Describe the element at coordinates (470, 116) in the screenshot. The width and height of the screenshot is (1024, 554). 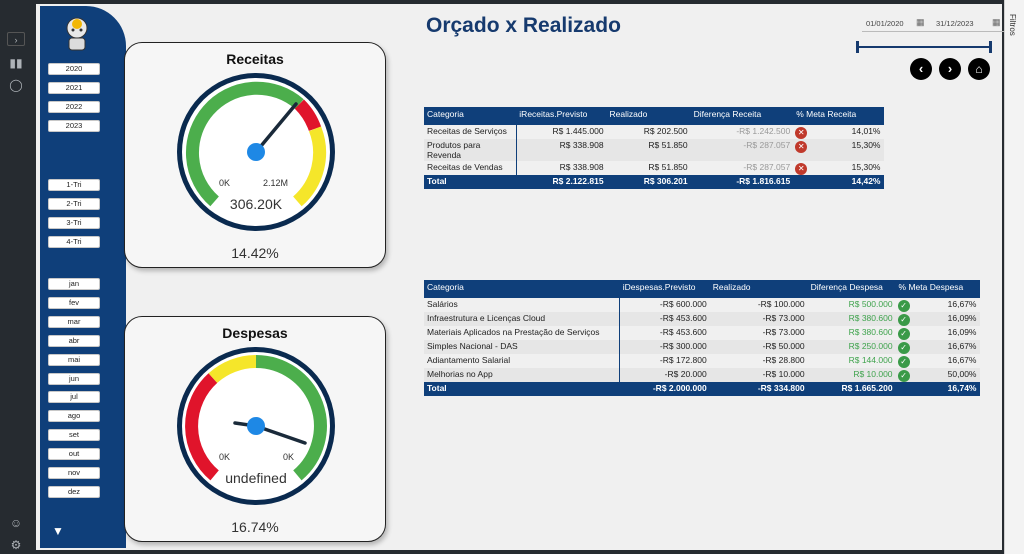
I see `rec-header-0: Categoria` at that location.